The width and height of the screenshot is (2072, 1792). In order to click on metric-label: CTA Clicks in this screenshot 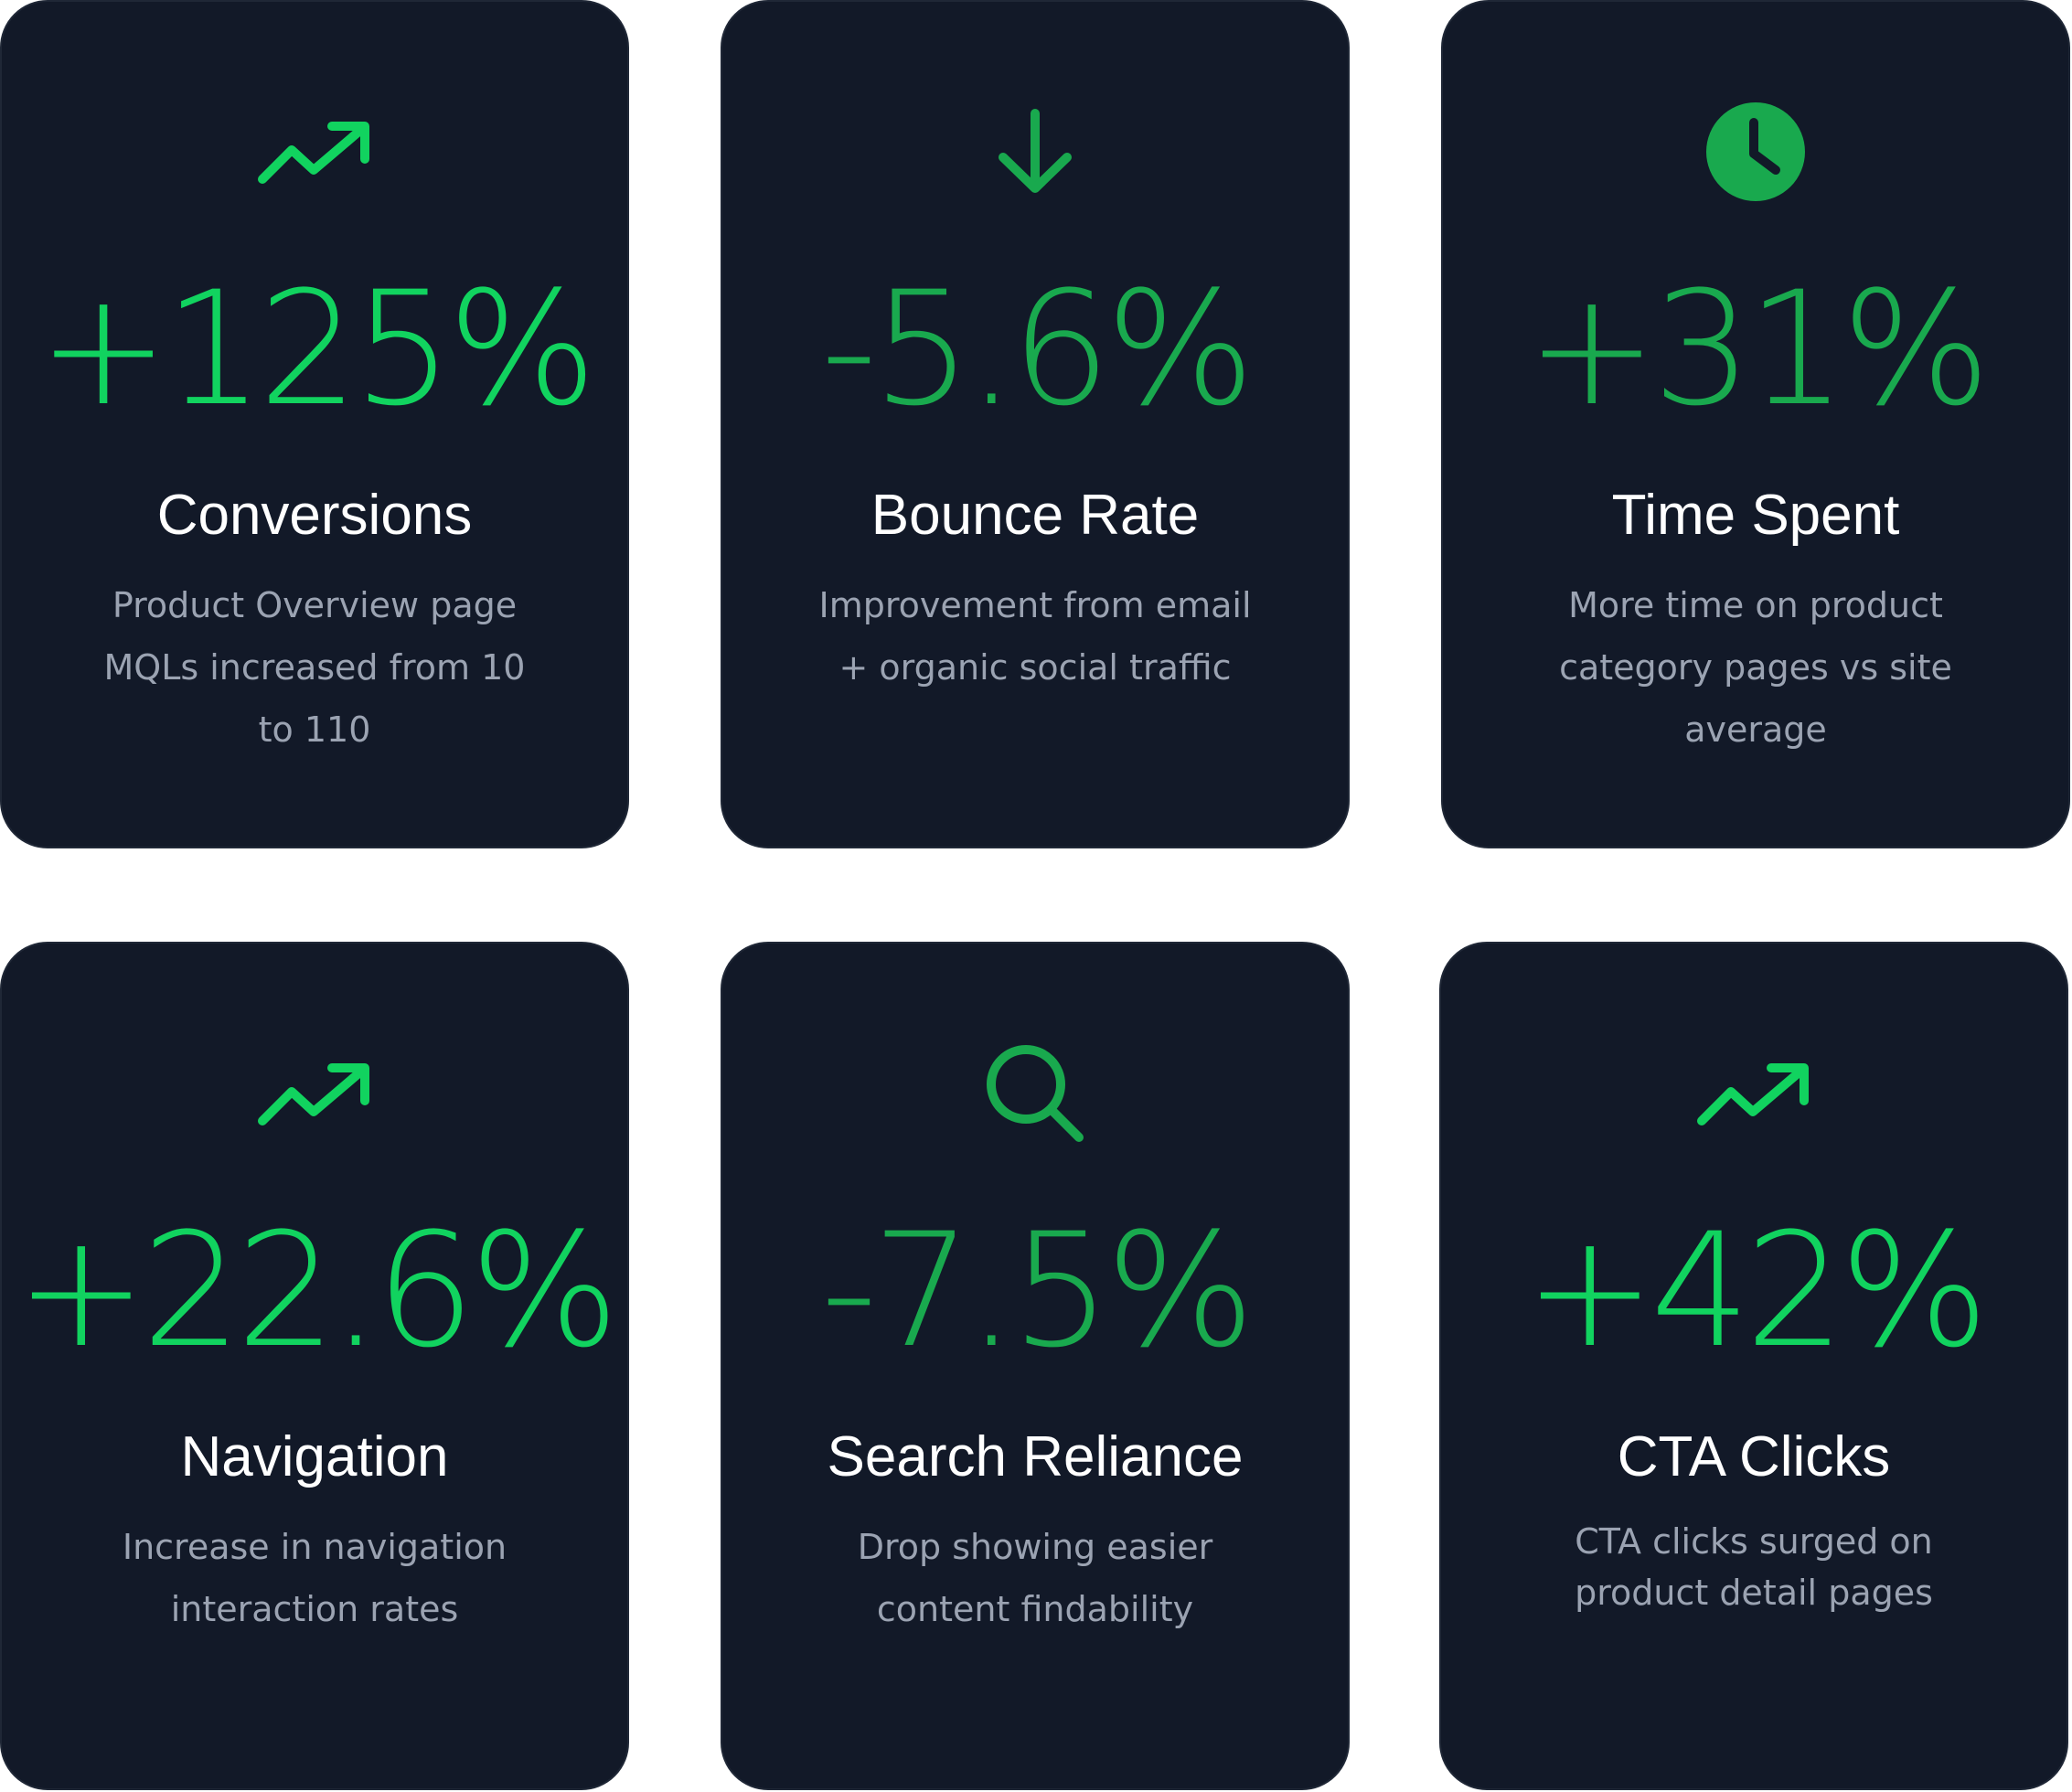, I will do `click(1754, 1456)`.